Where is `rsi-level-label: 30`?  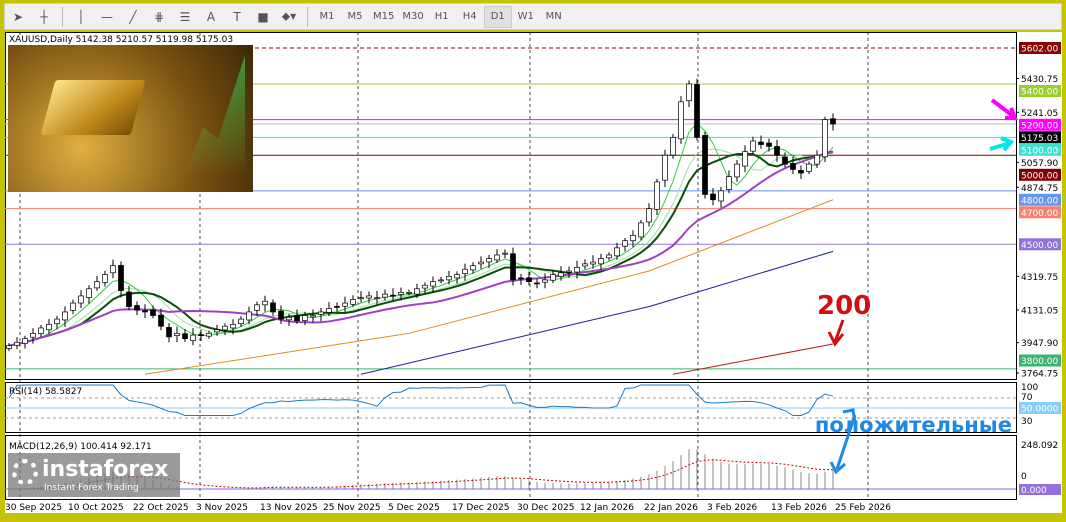
rsi-level-label: 30 is located at coordinates (1027, 422).